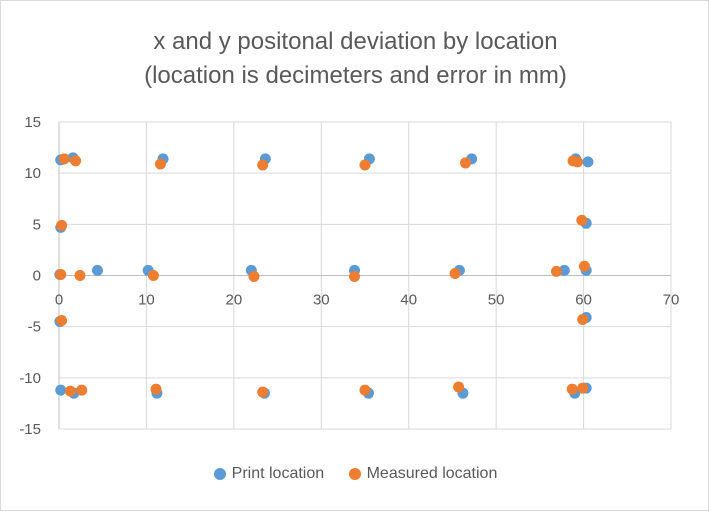 The image size is (709, 512). What do you see at coordinates (146, 300) in the screenshot?
I see `x-tick-label: 10` at bounding box center [146, 300].